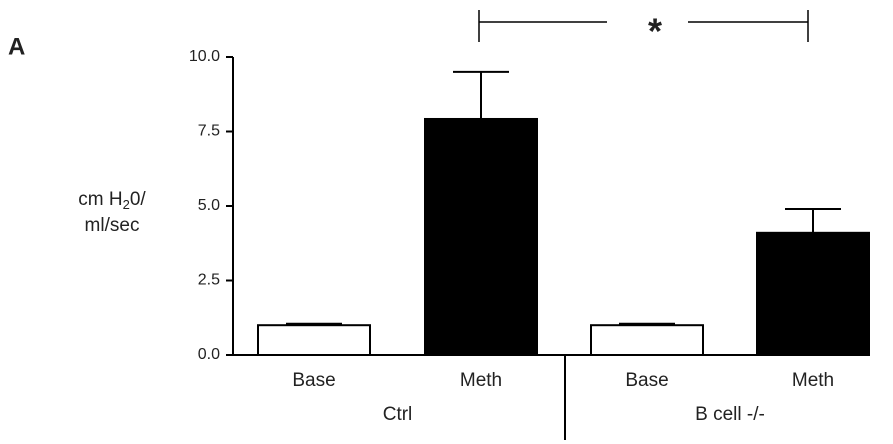 The image size is (893, 444). I want to click on y-axis-label: ml/sec, so click(112, 225).